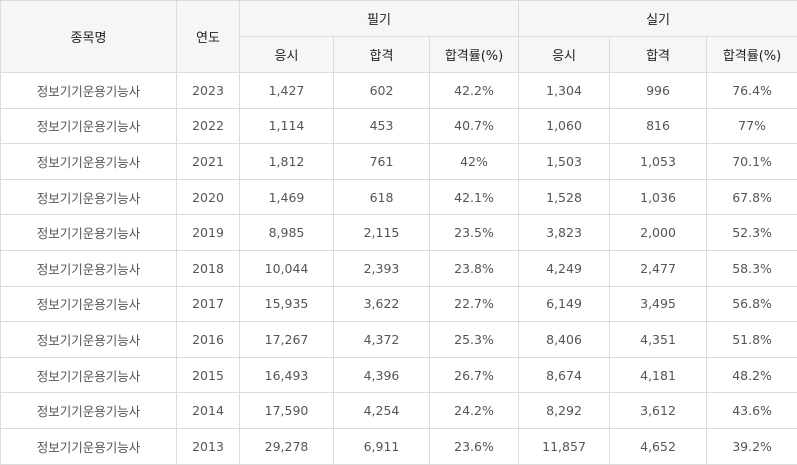 This screenshot has width=797, height=465. Describe the element at coordinates (382, 126) in the screenshot. I see `cell-written-passed: 453` at that location.